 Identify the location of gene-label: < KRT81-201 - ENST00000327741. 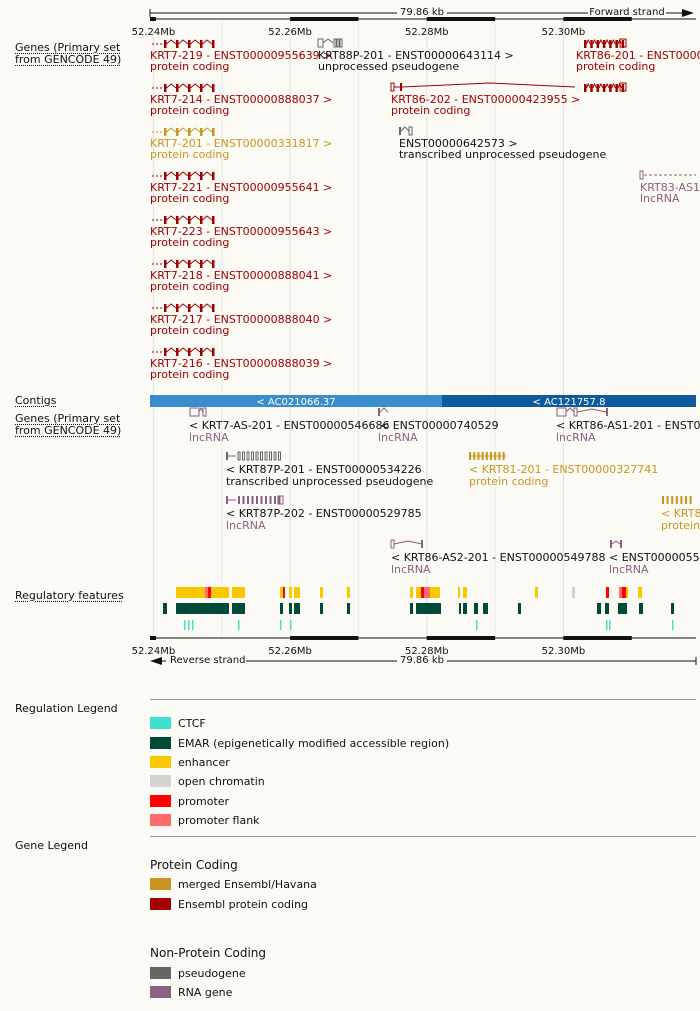
(563, 469).